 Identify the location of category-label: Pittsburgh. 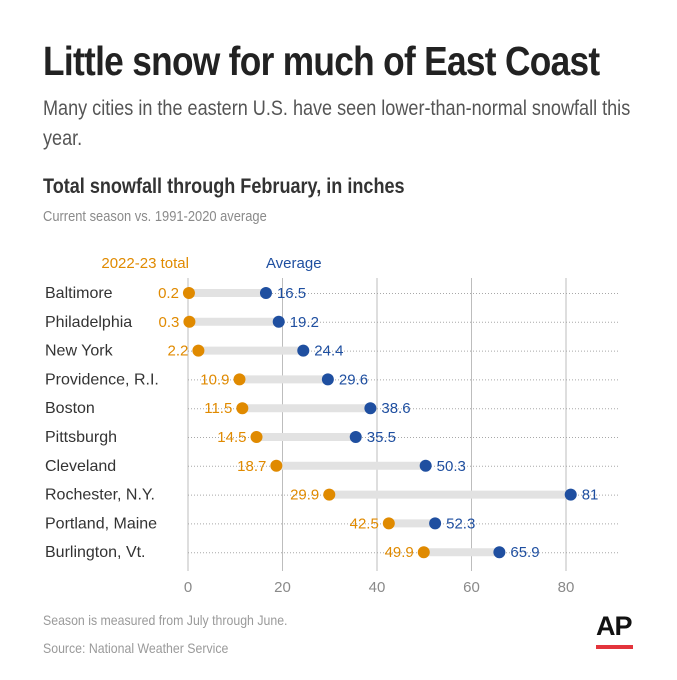
(81, 437).